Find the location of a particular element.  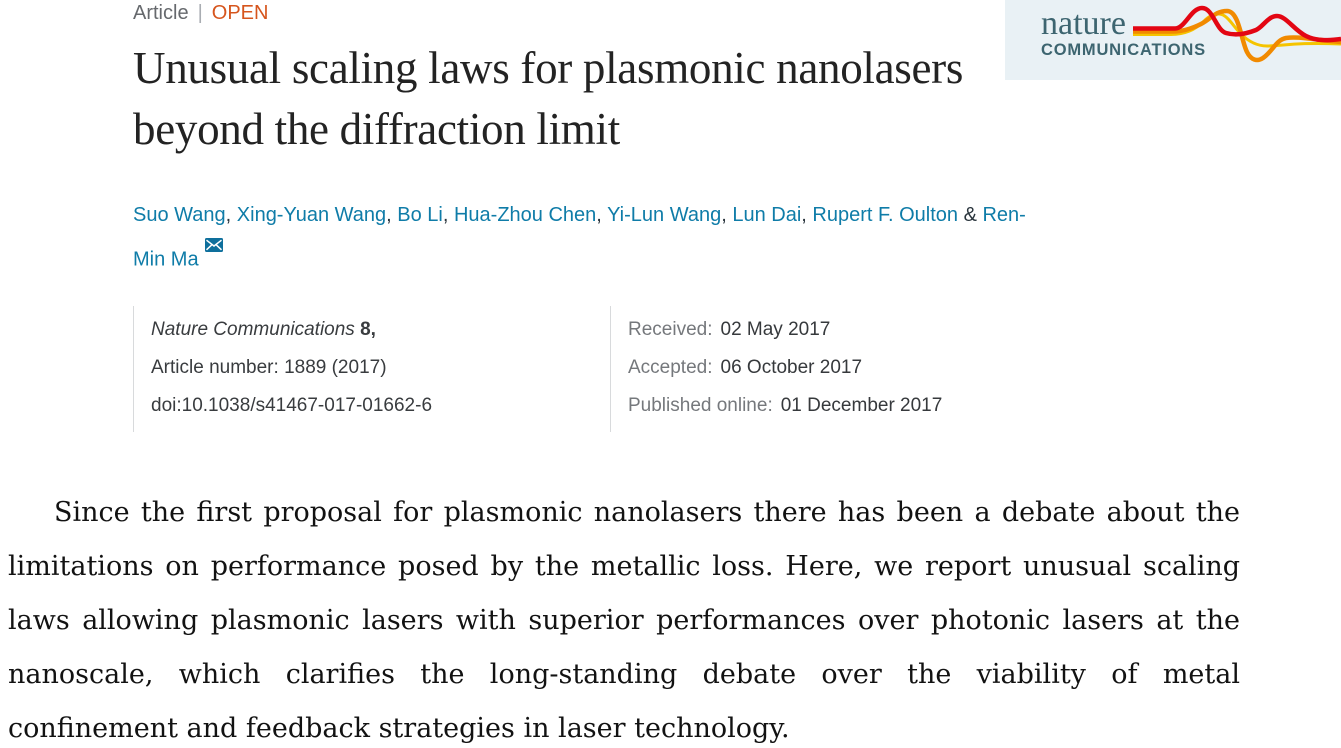

article-number-label: Article number: is located at coordinates (215, 367).